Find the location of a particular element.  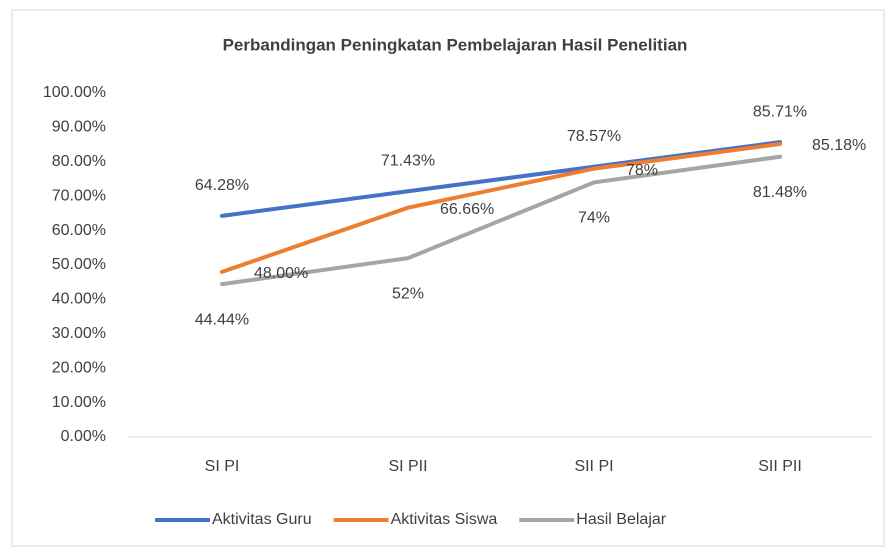

data-label: 81.48% is located at coordinates (780, 192).